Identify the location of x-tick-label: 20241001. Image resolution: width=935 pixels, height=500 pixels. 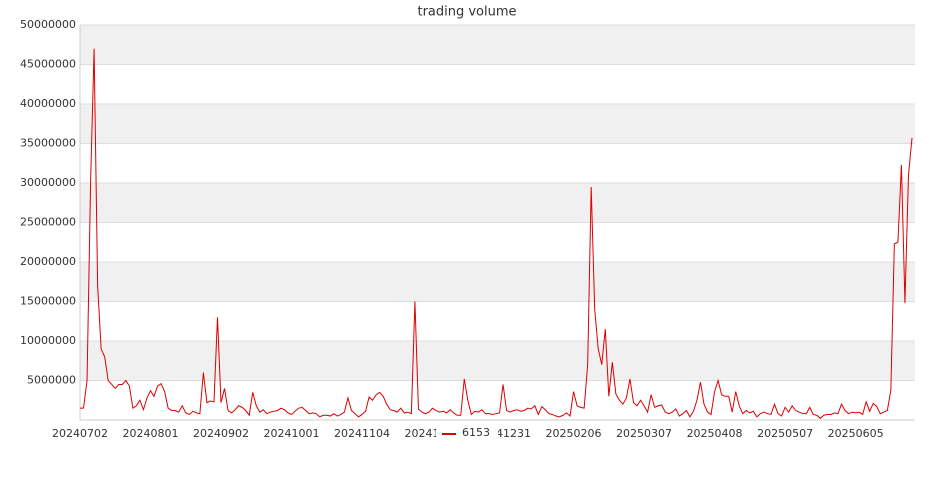
(292, 433).